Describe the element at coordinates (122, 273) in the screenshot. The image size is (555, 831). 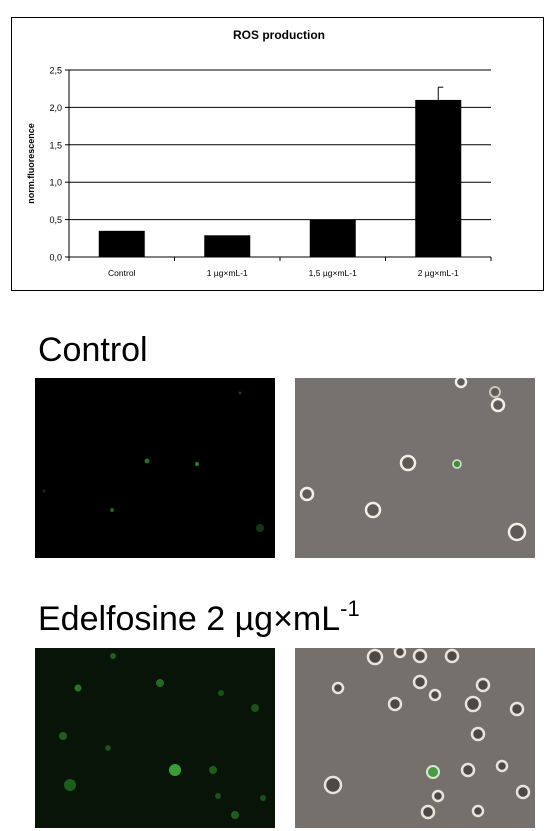
I see `x-tick-label: Control` at that location.